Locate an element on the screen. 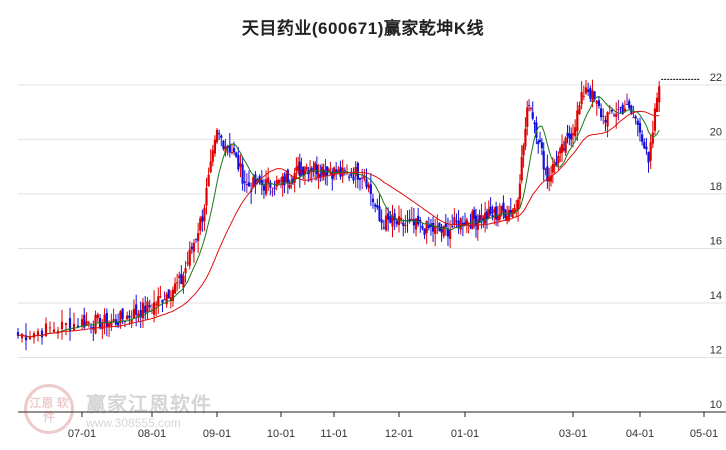 This screenshot has height=450, width=726. x-tick-label: 07-01 is located at coordinates (82, 434).